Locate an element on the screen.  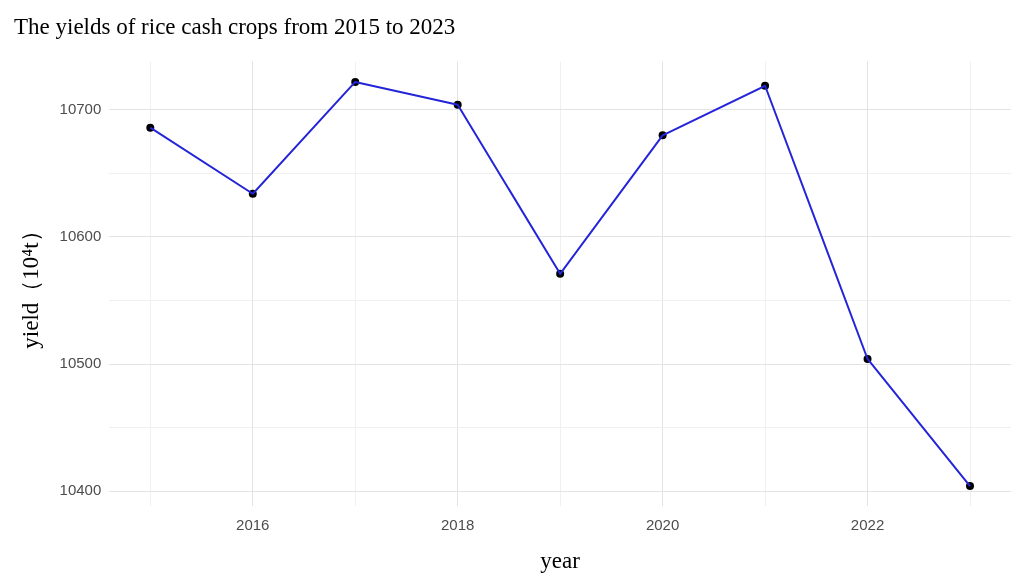
x-tick-label: 2020 is located at coordinates (662, 524).